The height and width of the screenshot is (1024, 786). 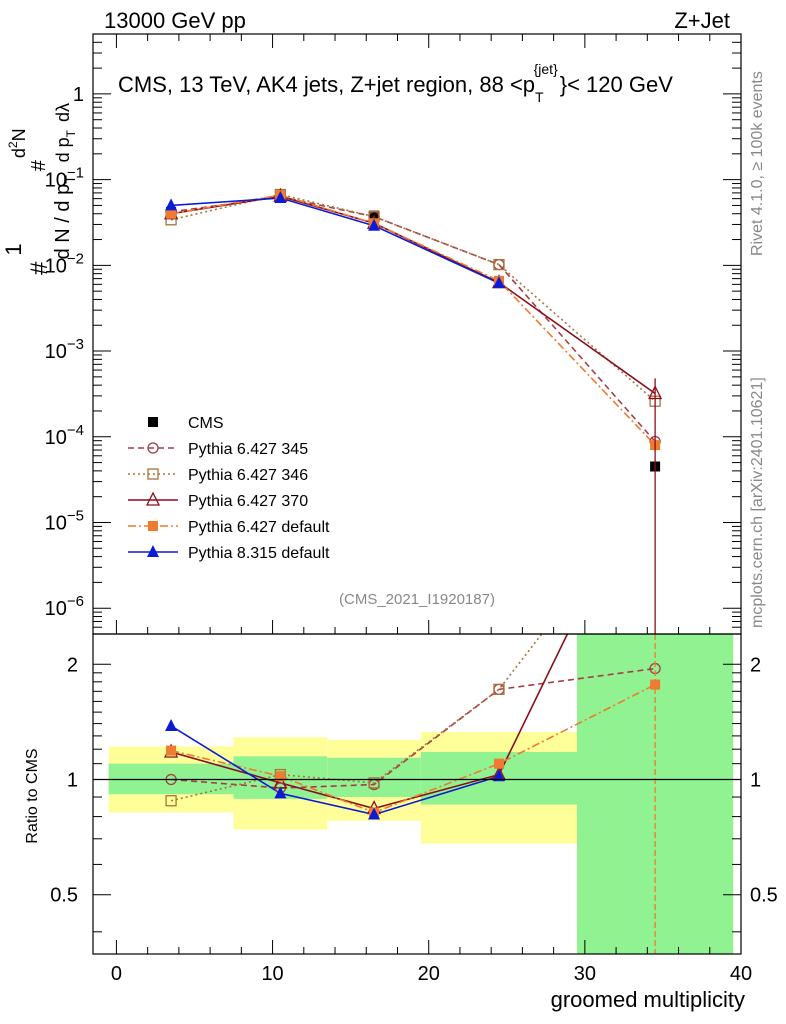 I want to click on legend-marker-p346, so click(x=153, y=474).